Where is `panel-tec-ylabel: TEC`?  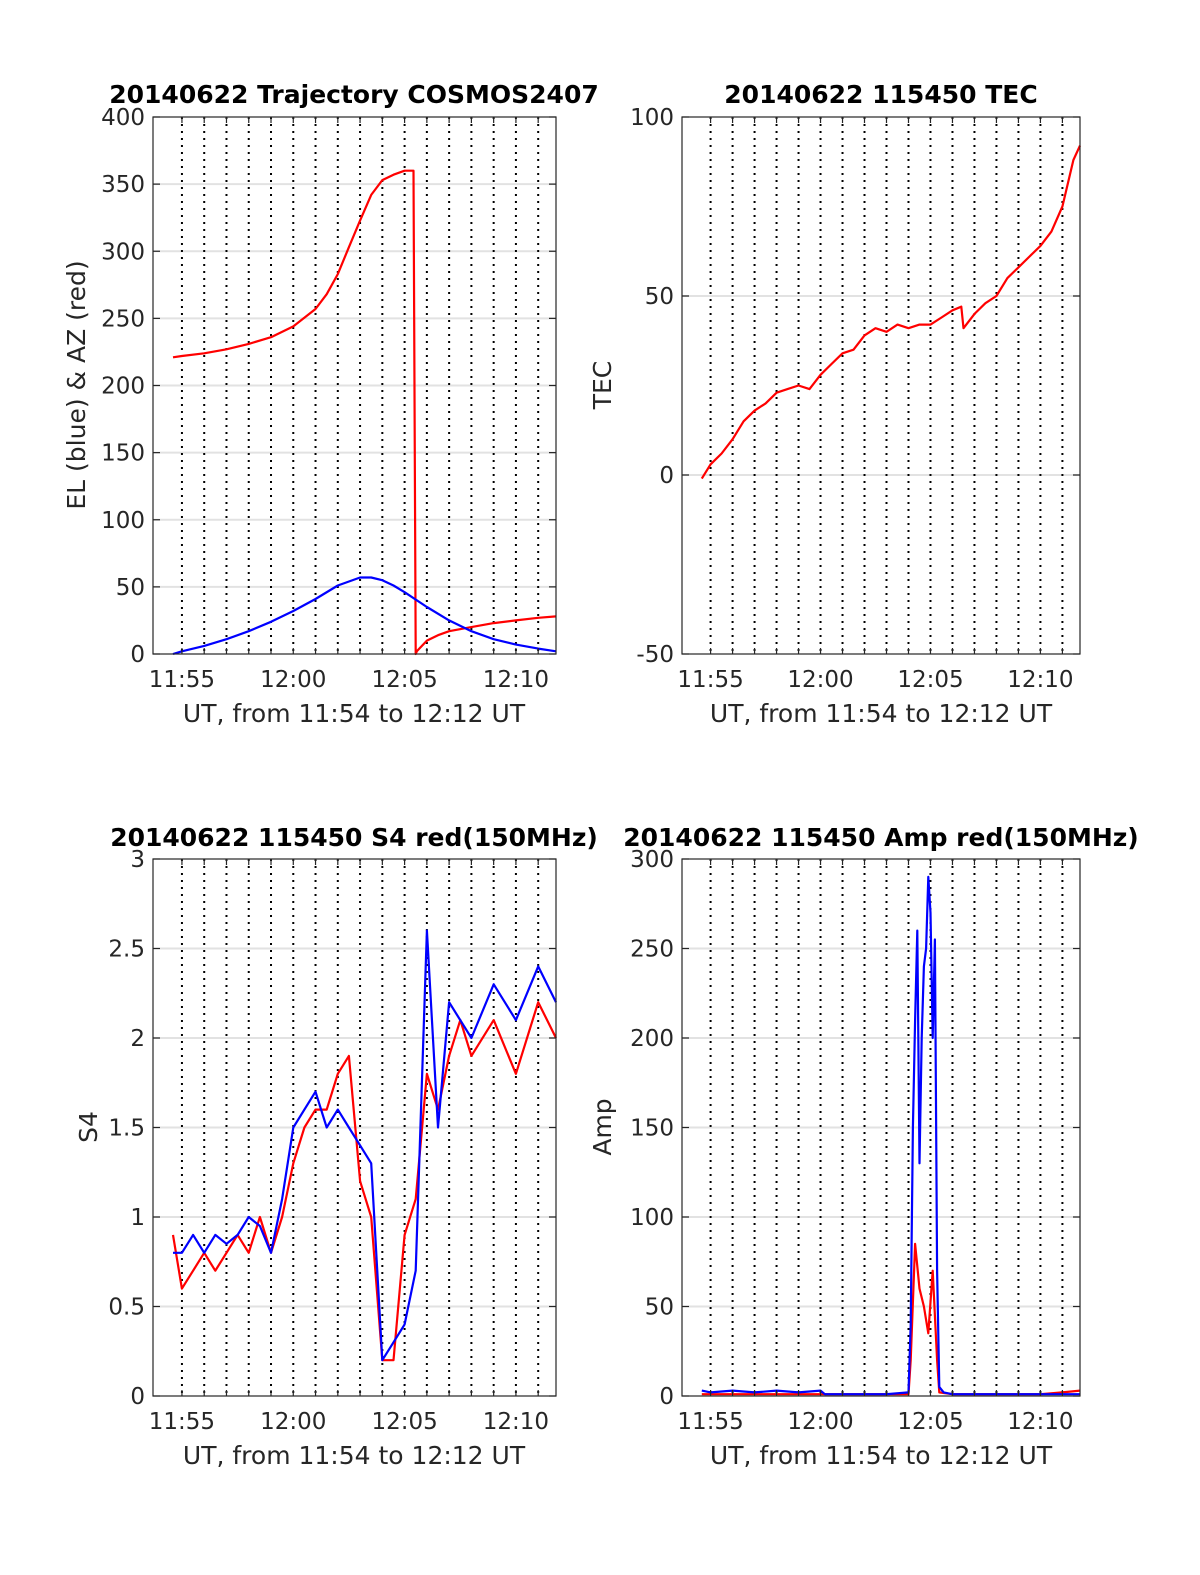 panel-tec-ylabel: TEC is located at coordinates (602, 386).